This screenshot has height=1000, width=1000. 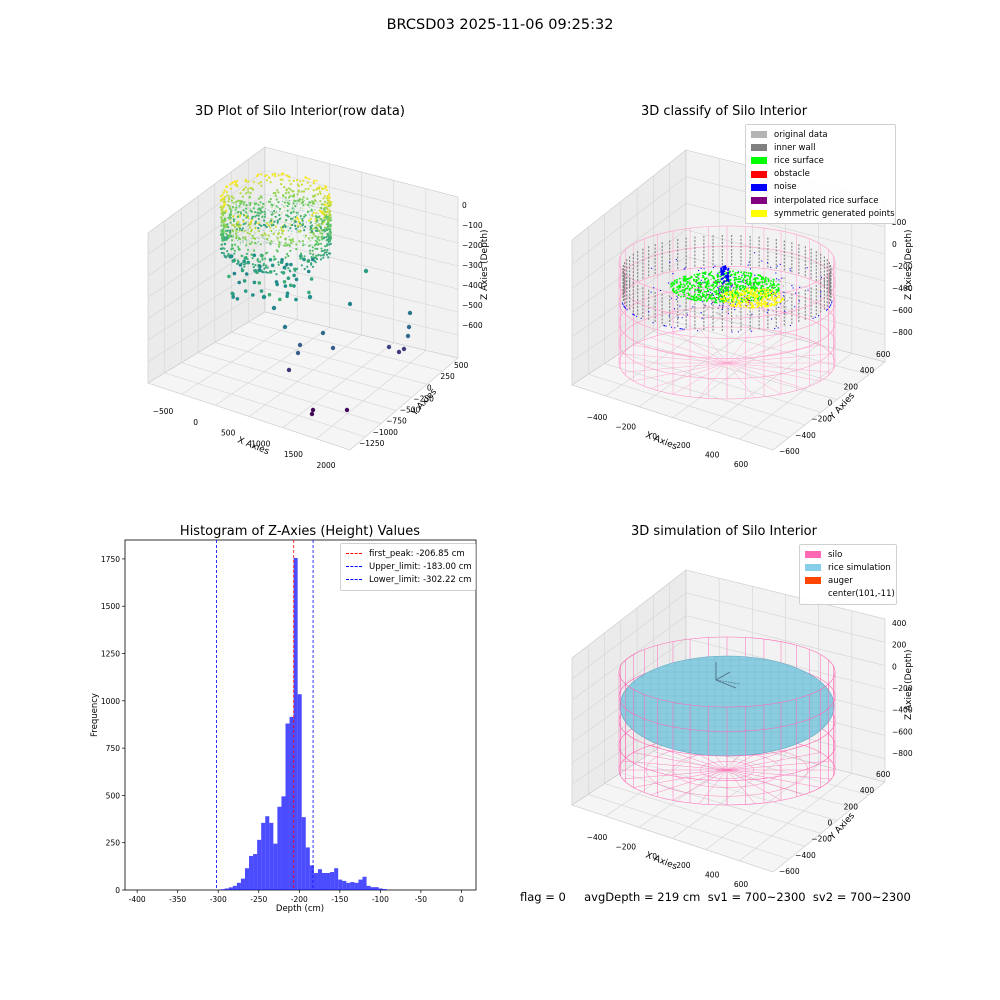 What do you see at coordinates (464, 205) in the screenshot?
I see `raw-z-tick: 0` at bounding box center [464, 205].